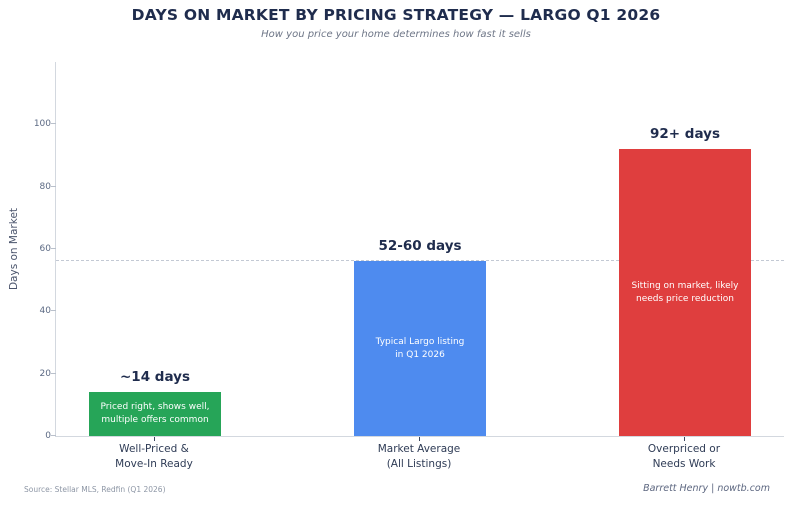  Describe the element at coordinates (48, 436) in the screenshot. I see `y-tick-label: 0` at that location.